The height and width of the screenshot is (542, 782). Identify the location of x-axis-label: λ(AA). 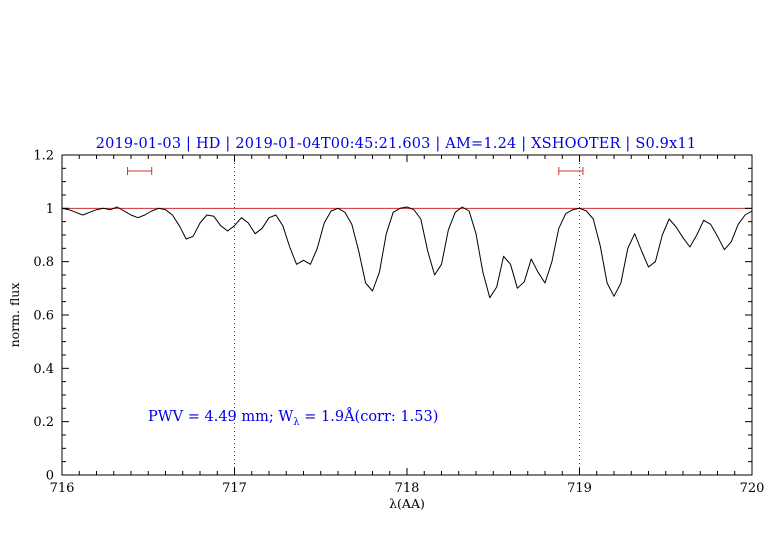
(407, 503).